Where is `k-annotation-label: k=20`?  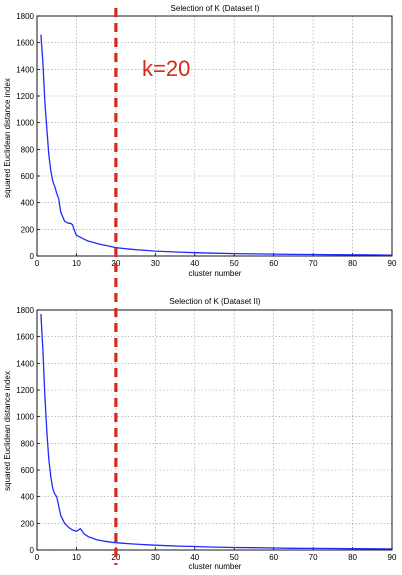 k-annotation-label: k=20 is located at coordinates (166, 68).